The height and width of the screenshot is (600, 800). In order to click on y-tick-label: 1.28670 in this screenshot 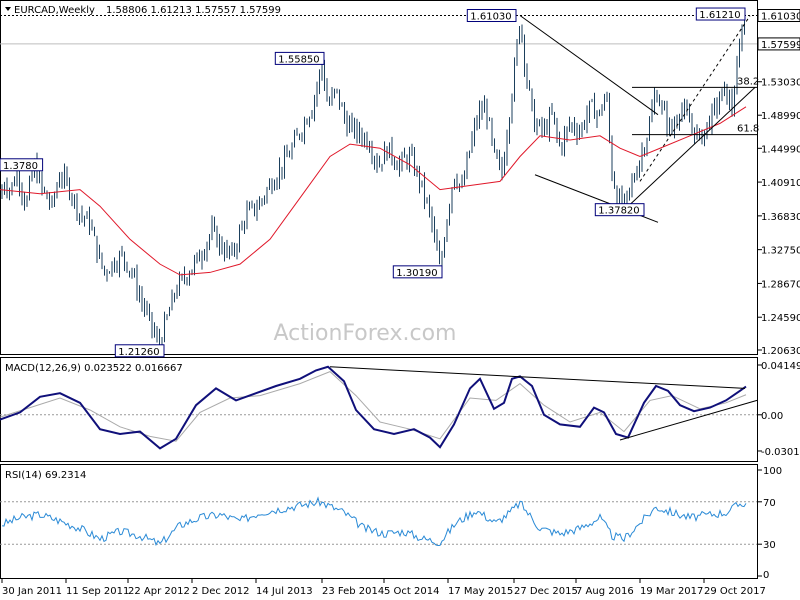, I will do `click(780, 284)`.